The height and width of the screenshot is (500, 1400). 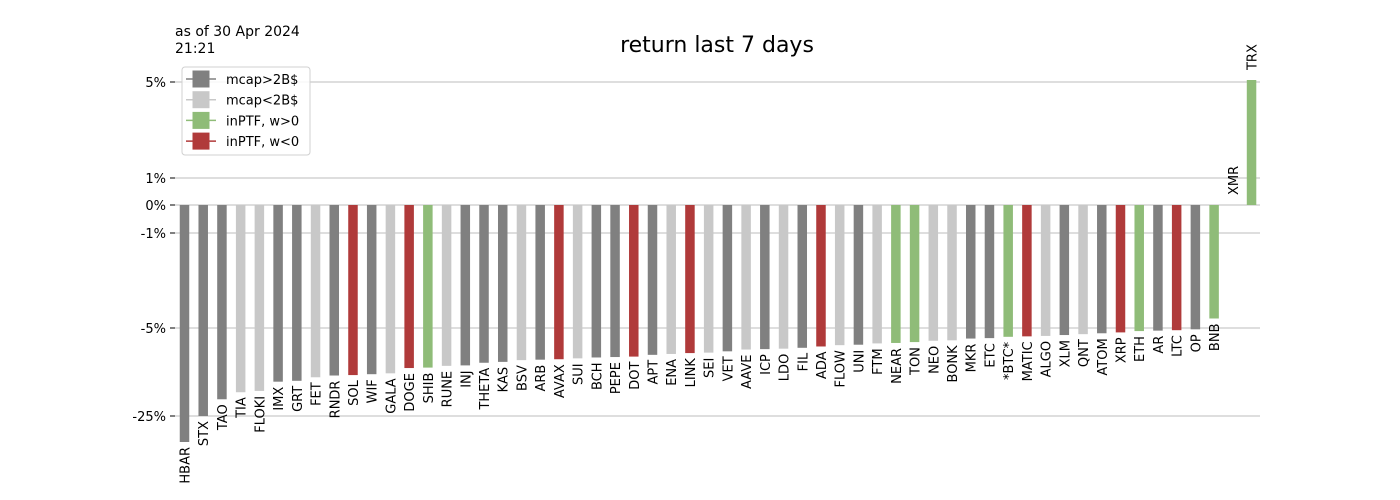 What do you see at coordinates (596, 281) in the screenshot?
I see `bar-bch` at bounding box center [596, 281].